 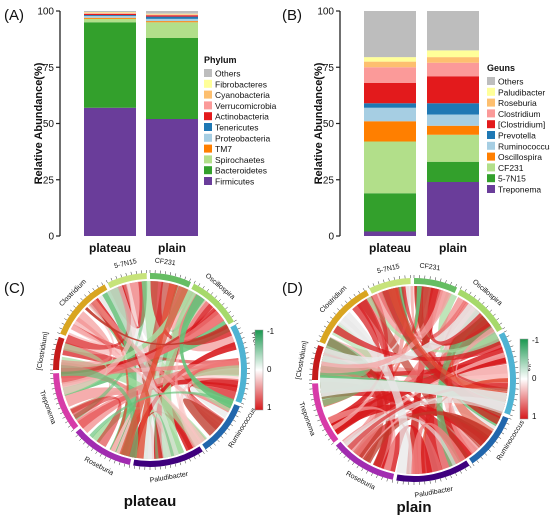 What do you see at coordinates (243, 138) in the screenshot?
I see `legend-label: Proteobacteria` at bounding box center [243, 138].